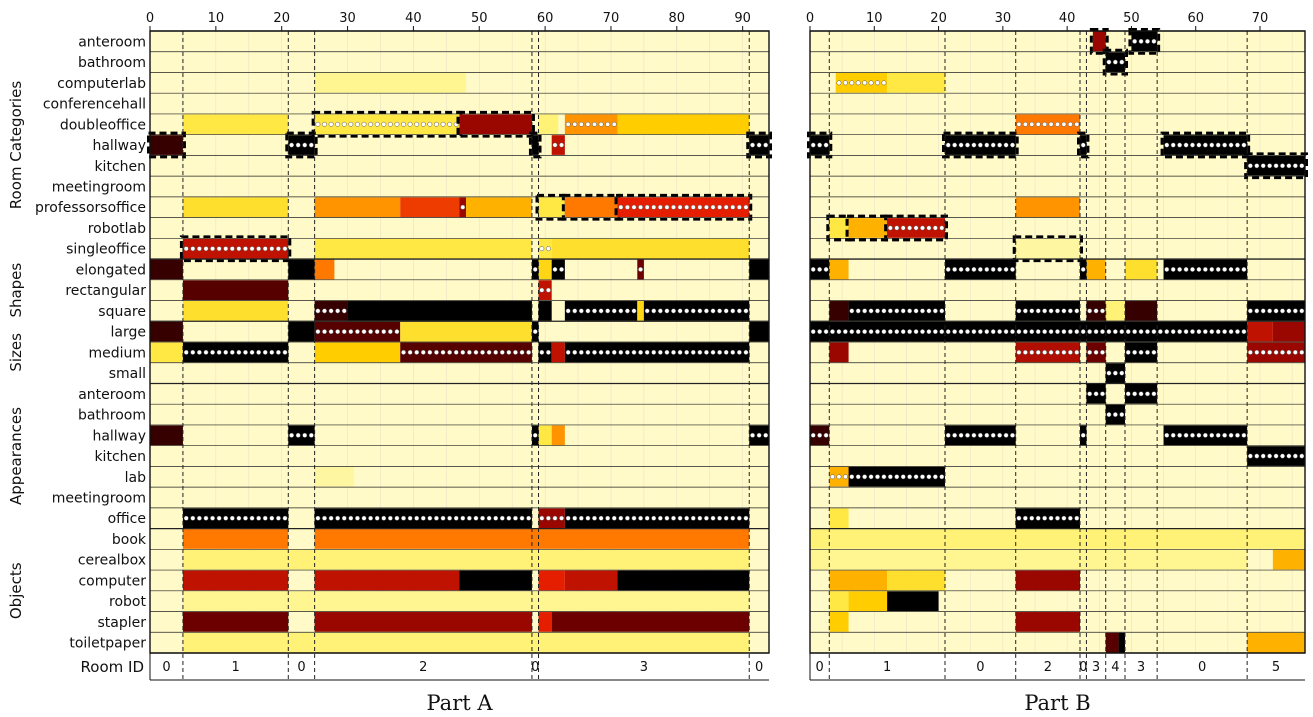 The height and width of the screenshot is (717, 1313). Describe the element at coordinates (112, 581) in the screenshot. I see `row-label-26: computer` at that location.